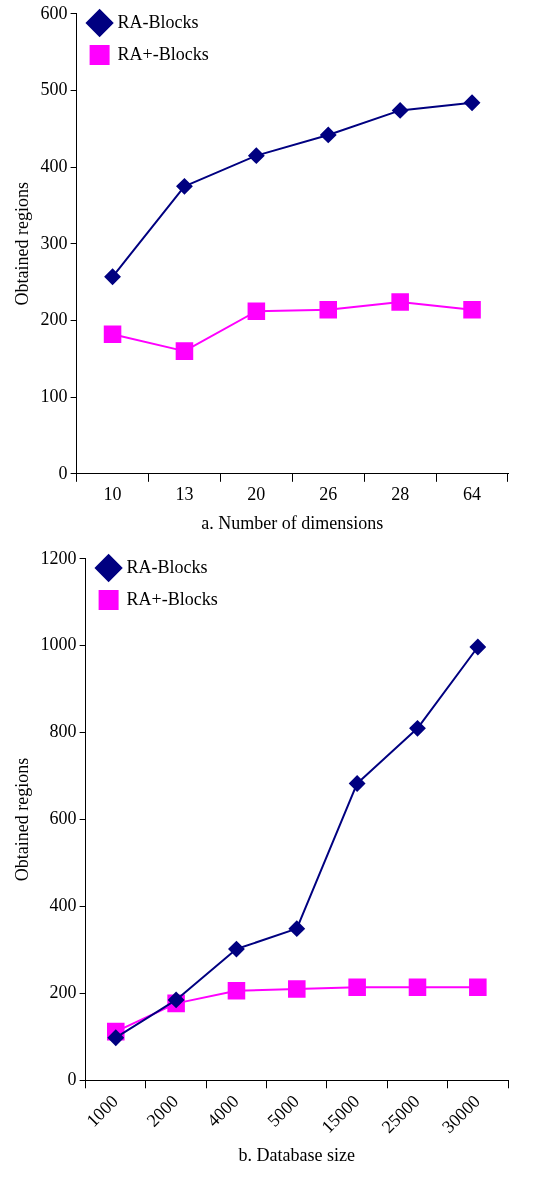 The width and height of the screenshot is (538, 1177). I want to click on x-tick-label: 10, so click(112, 494).